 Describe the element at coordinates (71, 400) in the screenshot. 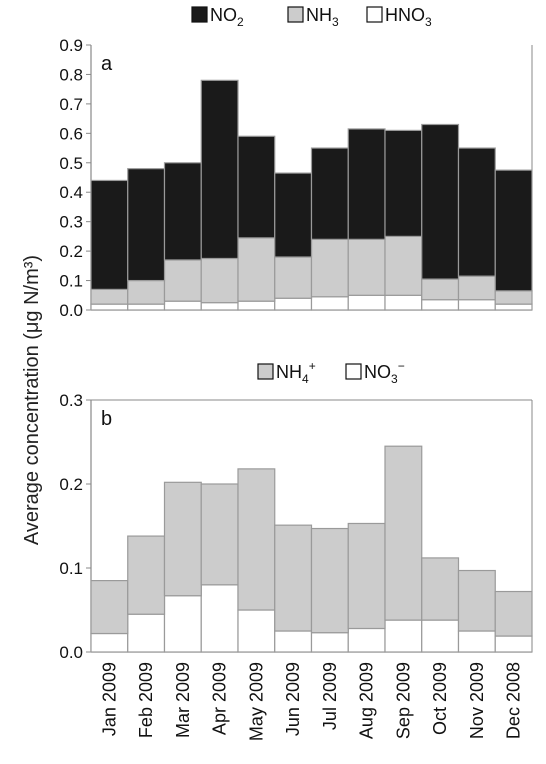

I see `panel-b-y-tick-label: 0.3` at that location.